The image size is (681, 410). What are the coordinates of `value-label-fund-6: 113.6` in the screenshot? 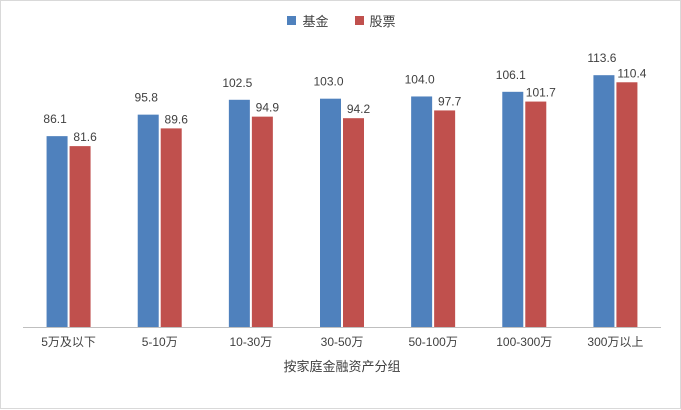 It's located at (601, 58).